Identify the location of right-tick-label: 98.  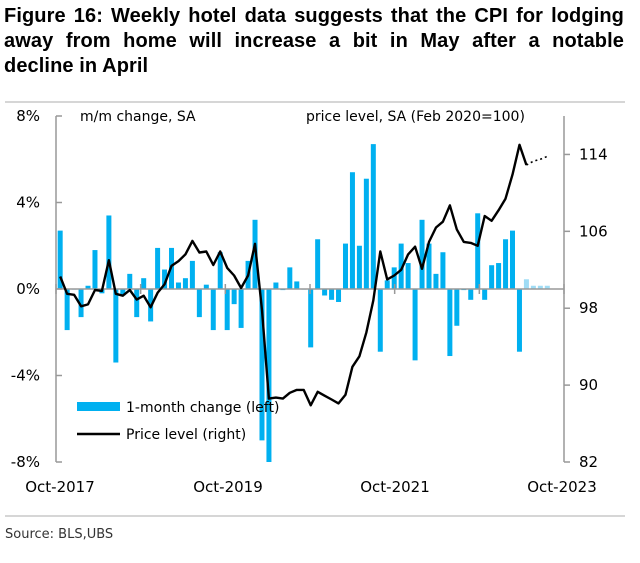
(588, 308).